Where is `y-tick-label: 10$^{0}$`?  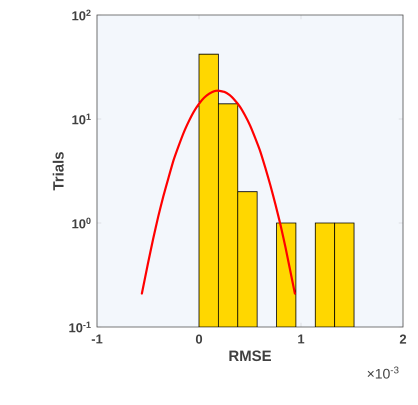
y-tick-label: 10$^{0}$ is located at coordinates (81, 223).